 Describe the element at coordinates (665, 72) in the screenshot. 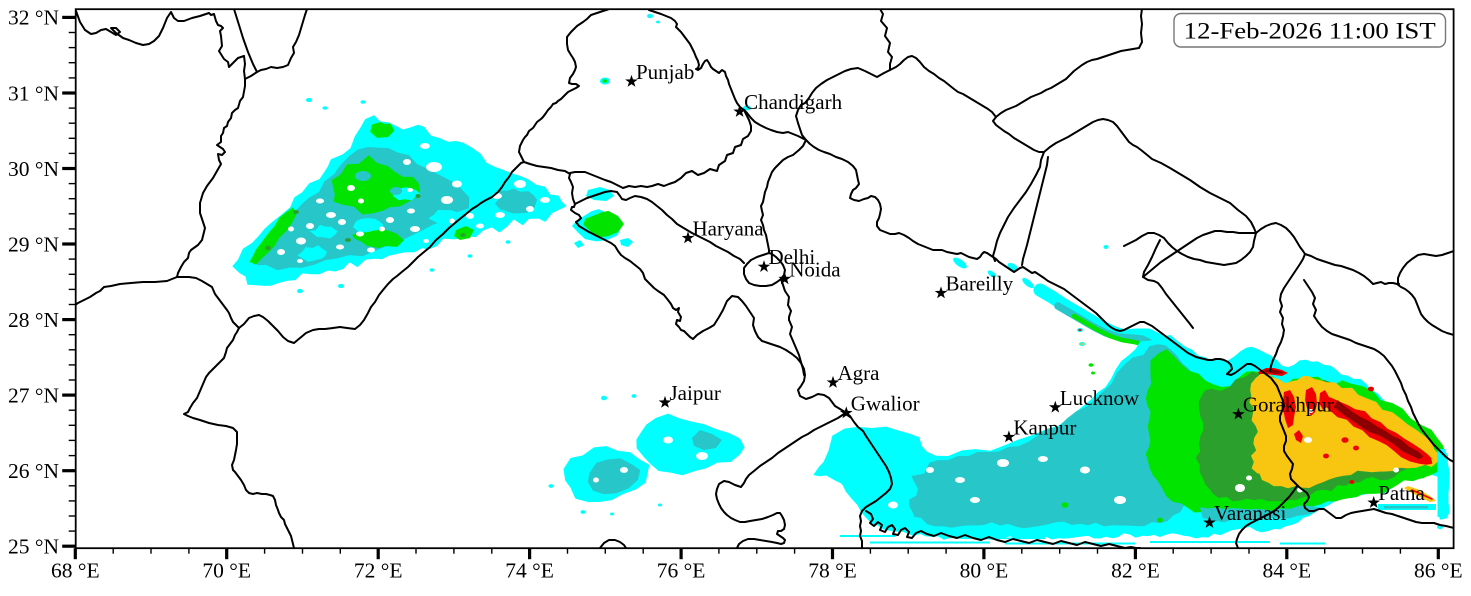

I see `svg-text: Punjab` at that location.